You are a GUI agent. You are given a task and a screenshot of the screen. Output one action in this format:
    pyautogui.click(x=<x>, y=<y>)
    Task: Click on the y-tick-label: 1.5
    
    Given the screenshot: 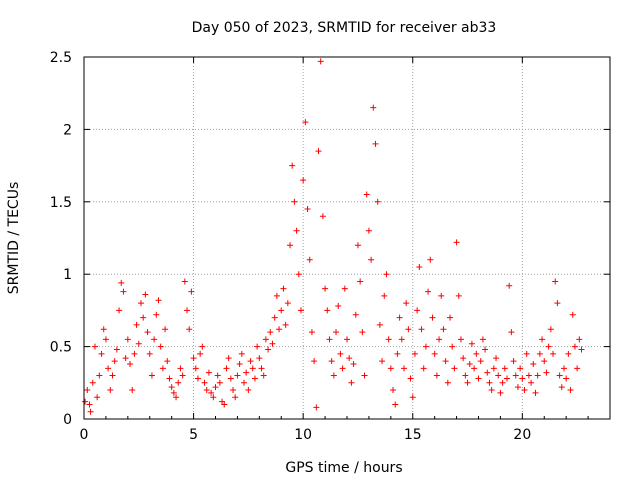 What is the action you would take?
    pyautogui.click(x=61, y=203)
    